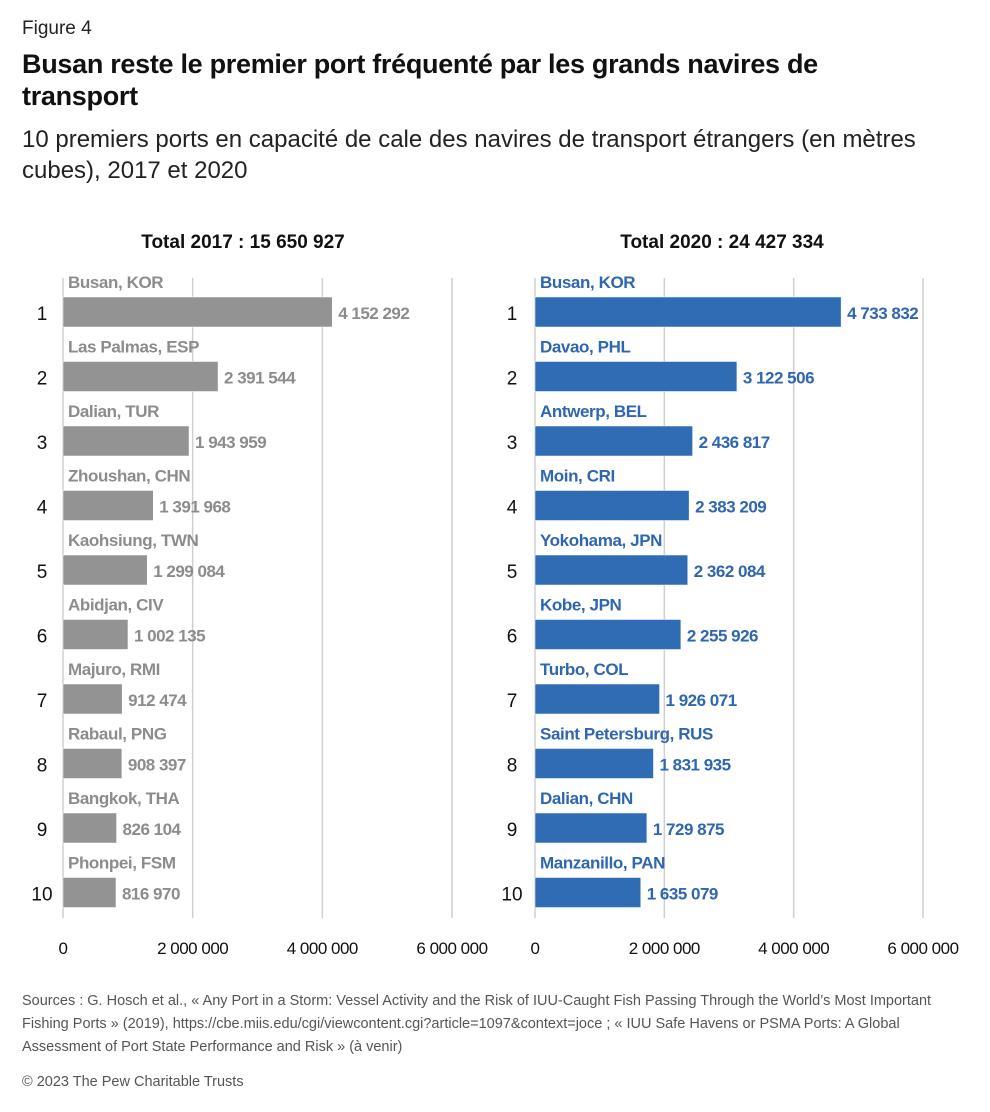  What do you see at coordinates (626, 734) in the screenshot?
I see `port-label: Saint Petersburg, RUS` at bounding box center [626, 734].